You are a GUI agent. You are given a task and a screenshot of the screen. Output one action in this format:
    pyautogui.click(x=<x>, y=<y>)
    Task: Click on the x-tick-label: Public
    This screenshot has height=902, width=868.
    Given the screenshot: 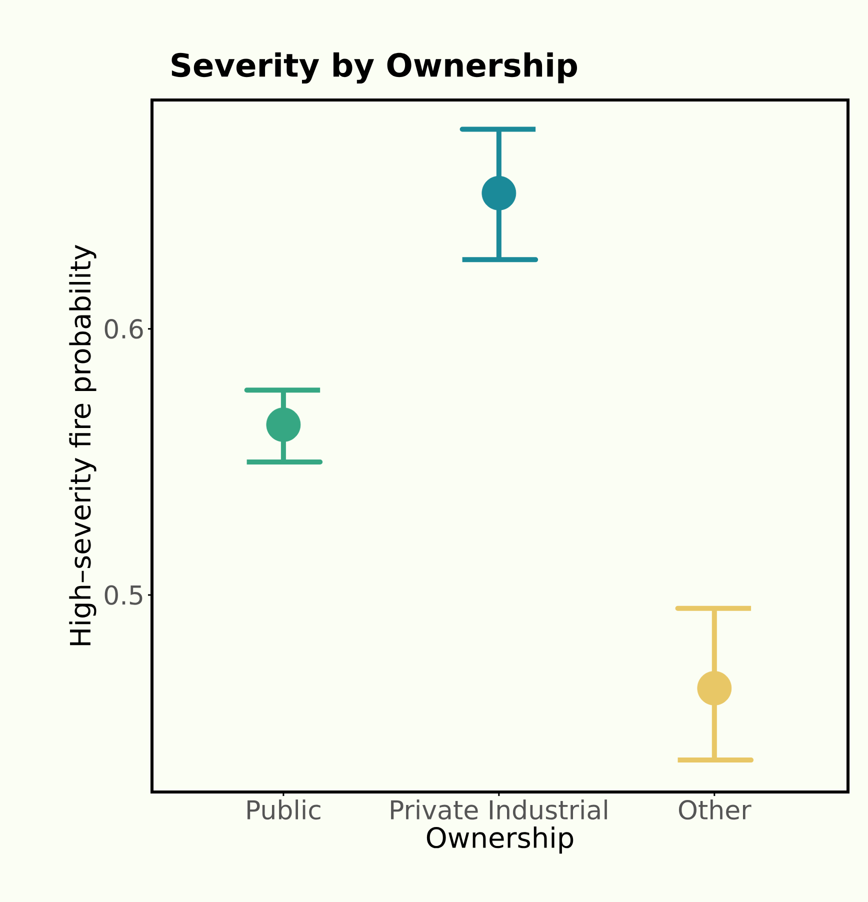 What is the action you would take?
    pyautogui.click(x=284, y=810)
    